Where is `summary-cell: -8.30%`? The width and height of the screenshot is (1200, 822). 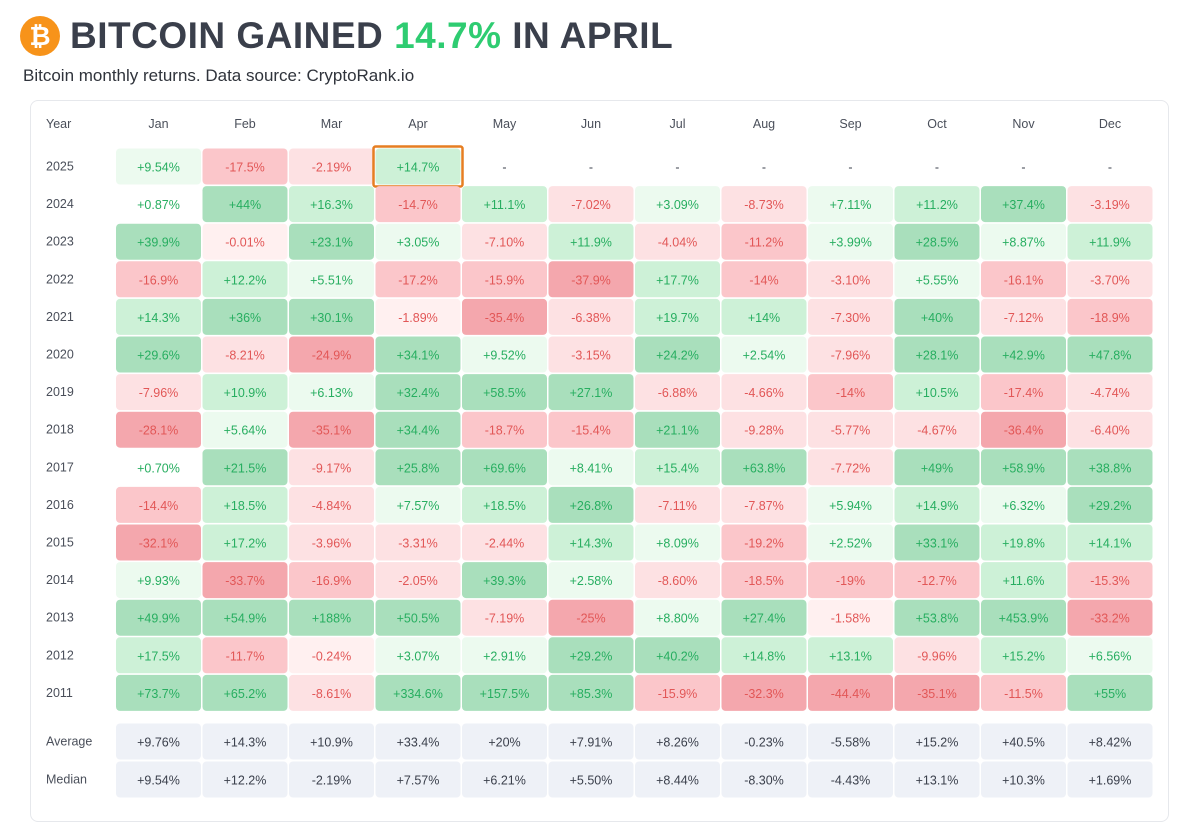
summary-cell: -8.30% is located at coordinates (764, 779).